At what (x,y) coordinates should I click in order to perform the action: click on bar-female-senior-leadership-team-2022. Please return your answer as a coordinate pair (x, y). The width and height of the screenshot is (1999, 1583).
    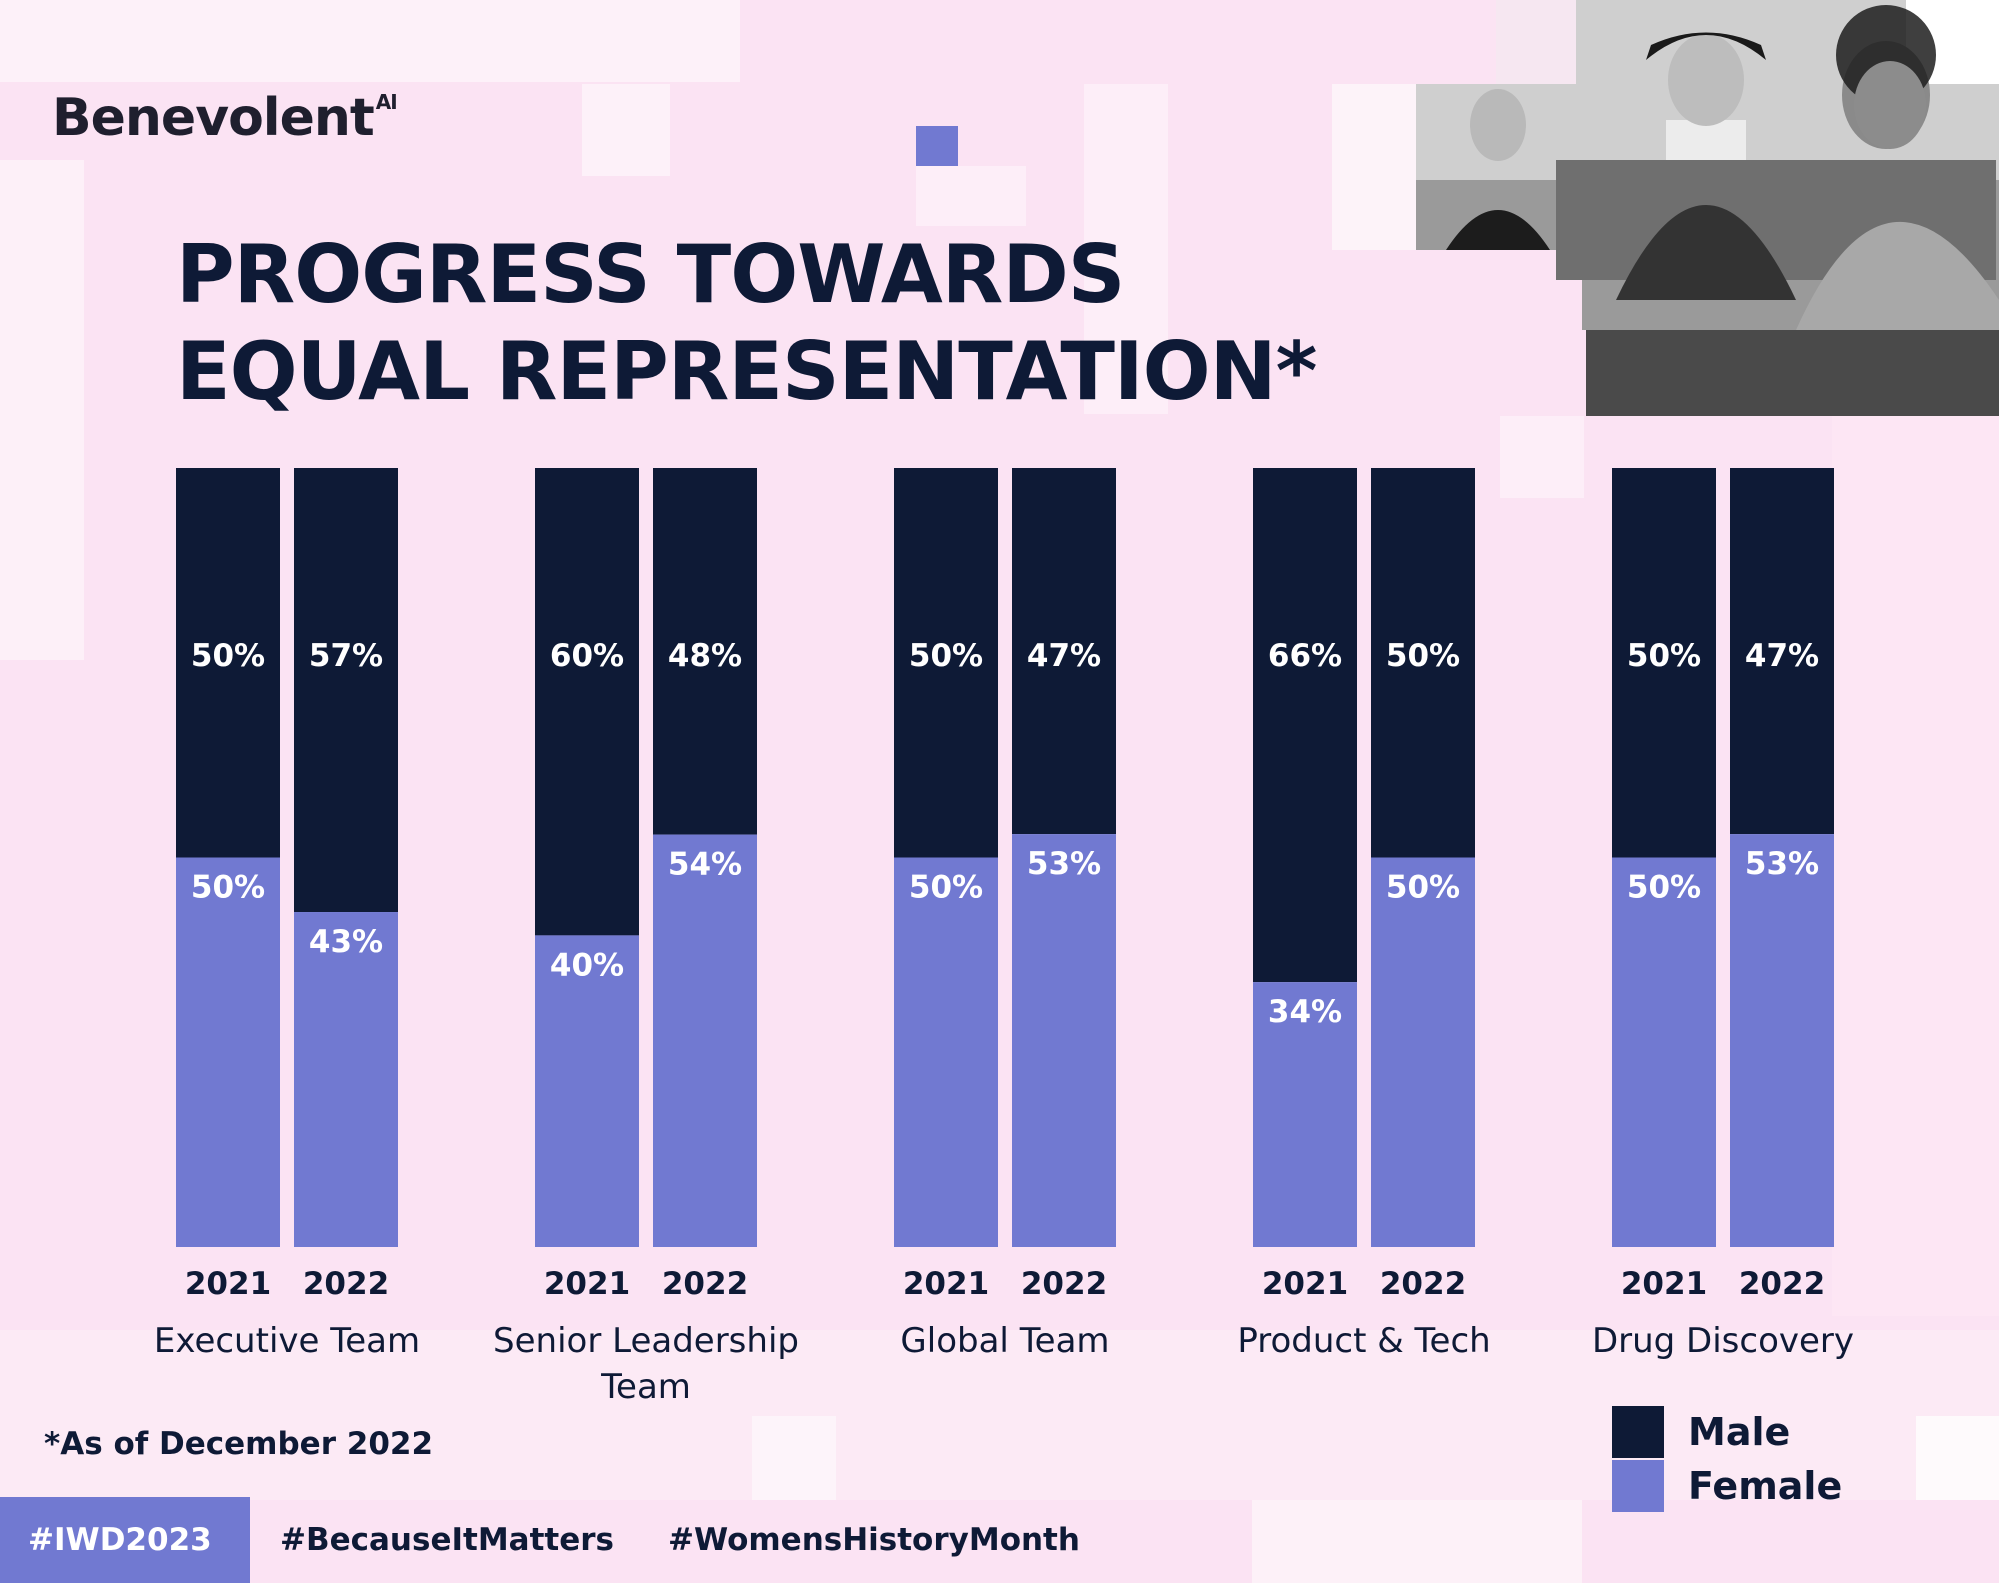
    Looking at the image, I should click on (705, 1040).